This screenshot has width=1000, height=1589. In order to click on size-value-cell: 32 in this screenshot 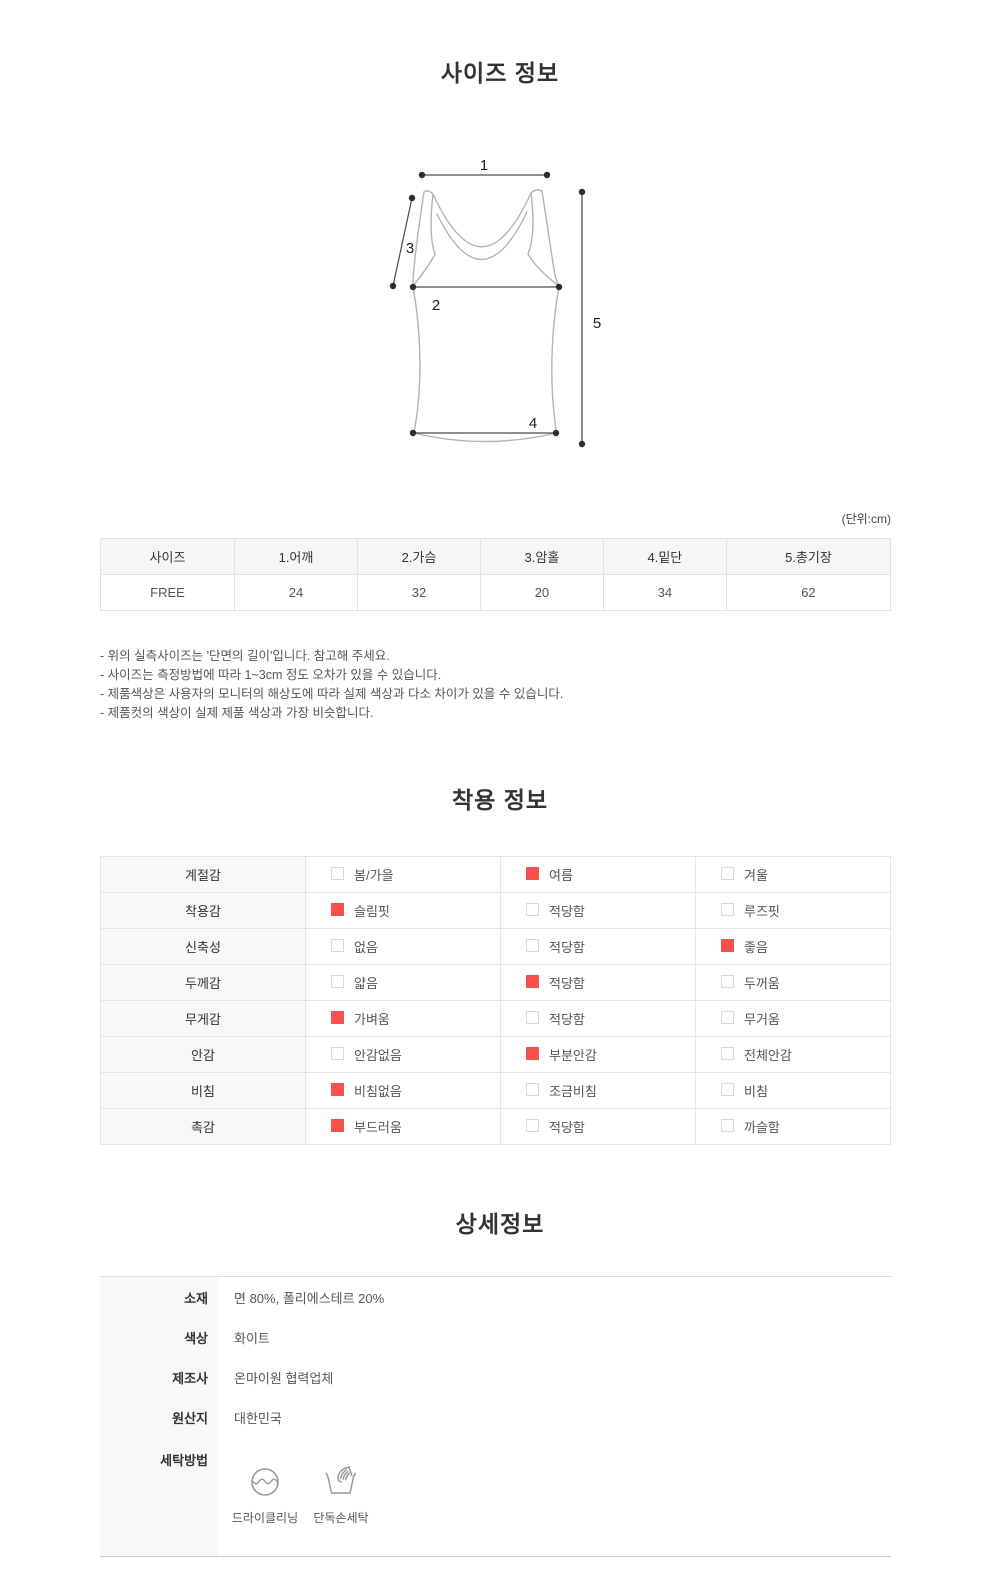, I will do `click(418, 592)`.